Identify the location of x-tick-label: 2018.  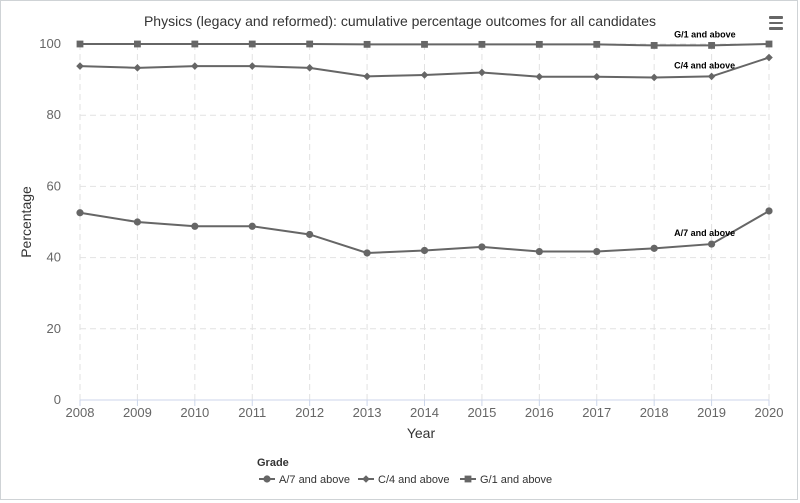
(654, 412).